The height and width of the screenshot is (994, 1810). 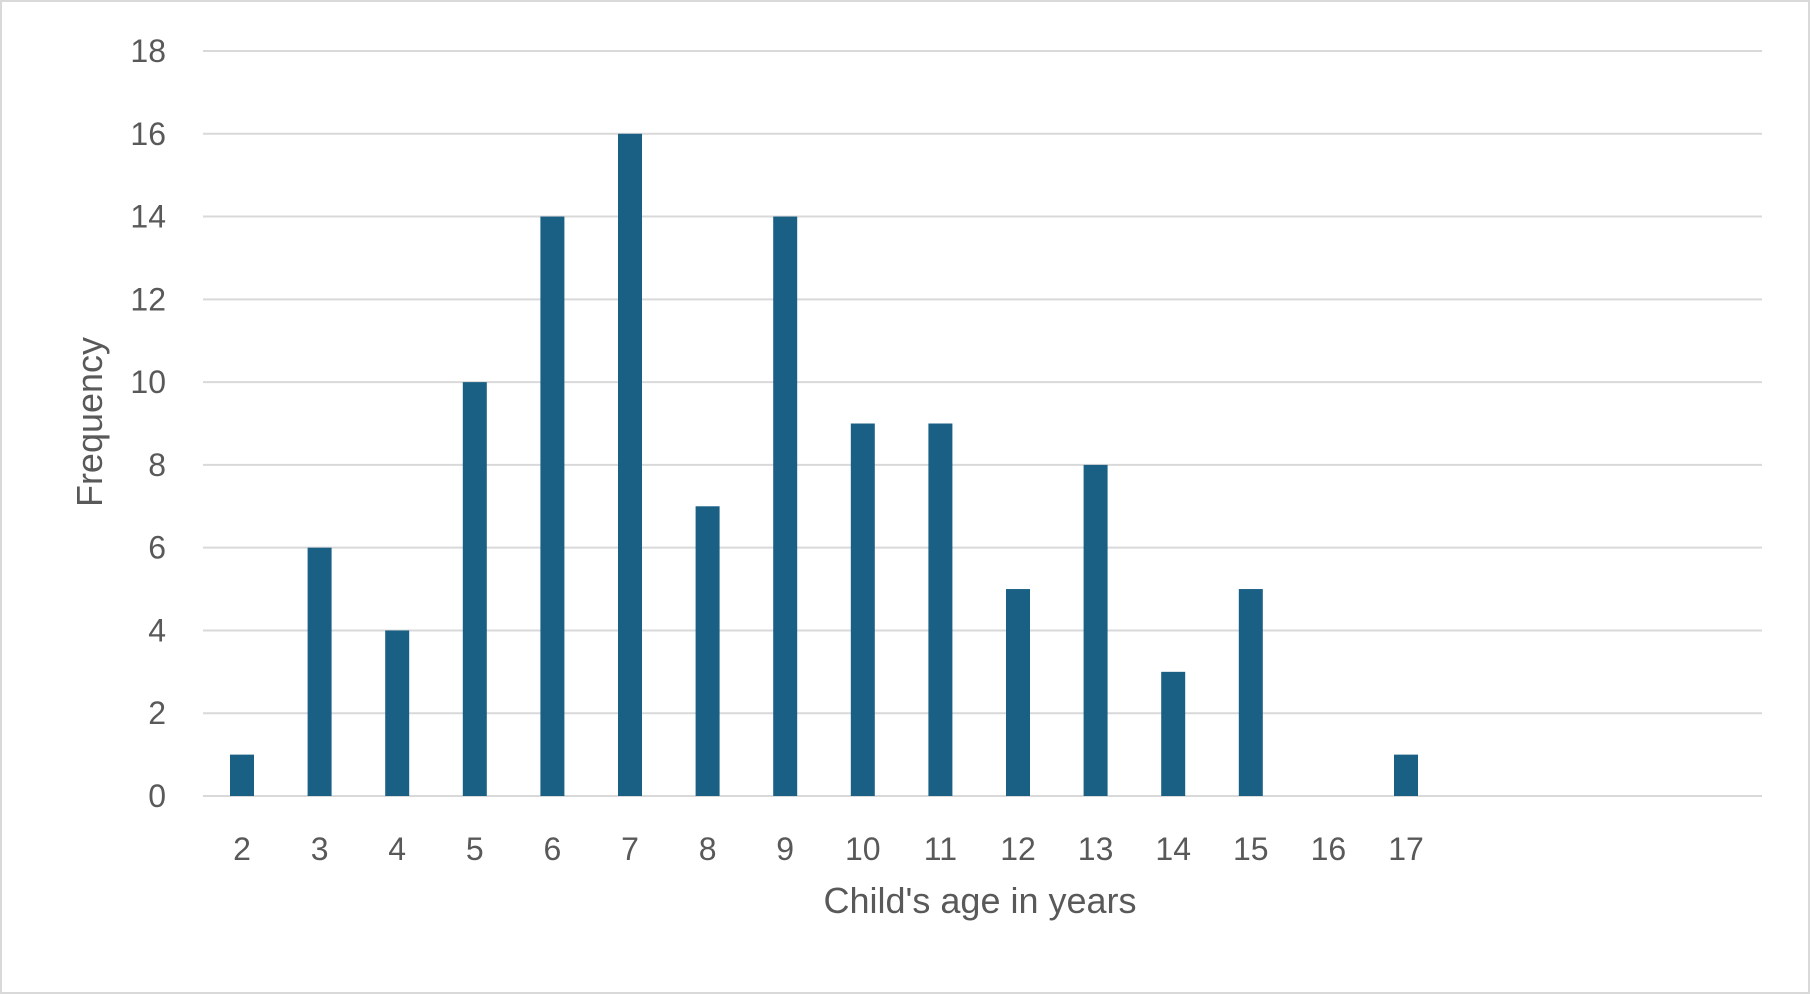 What do you see at coordinates (148, 217) in the screenshot?
I see `y-tick-label: 14` at bounding box center [148, 217].